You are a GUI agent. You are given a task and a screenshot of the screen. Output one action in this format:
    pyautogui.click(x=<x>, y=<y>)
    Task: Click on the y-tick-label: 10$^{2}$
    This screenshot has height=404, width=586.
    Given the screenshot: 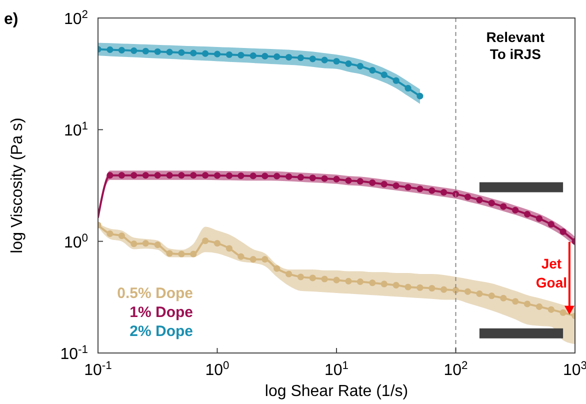 What is the action you would take?
    pyautogui.click(x=76, y=18)
    